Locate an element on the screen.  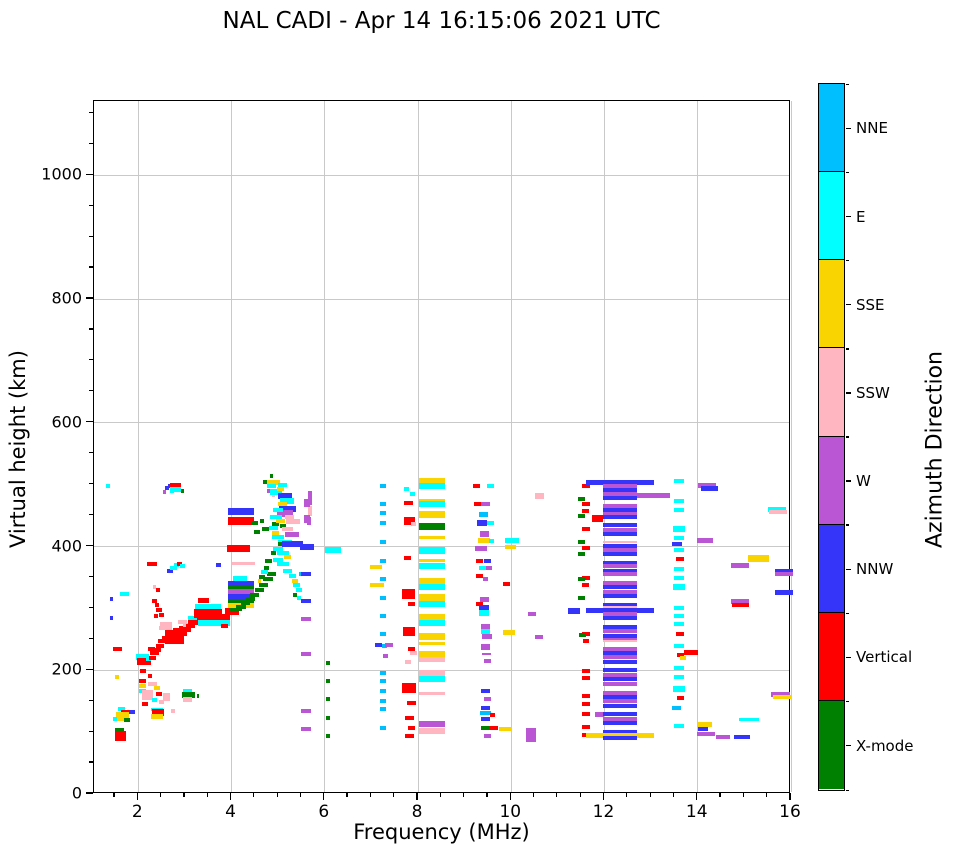
gridline-vertical is located at coordinates (791, 446).